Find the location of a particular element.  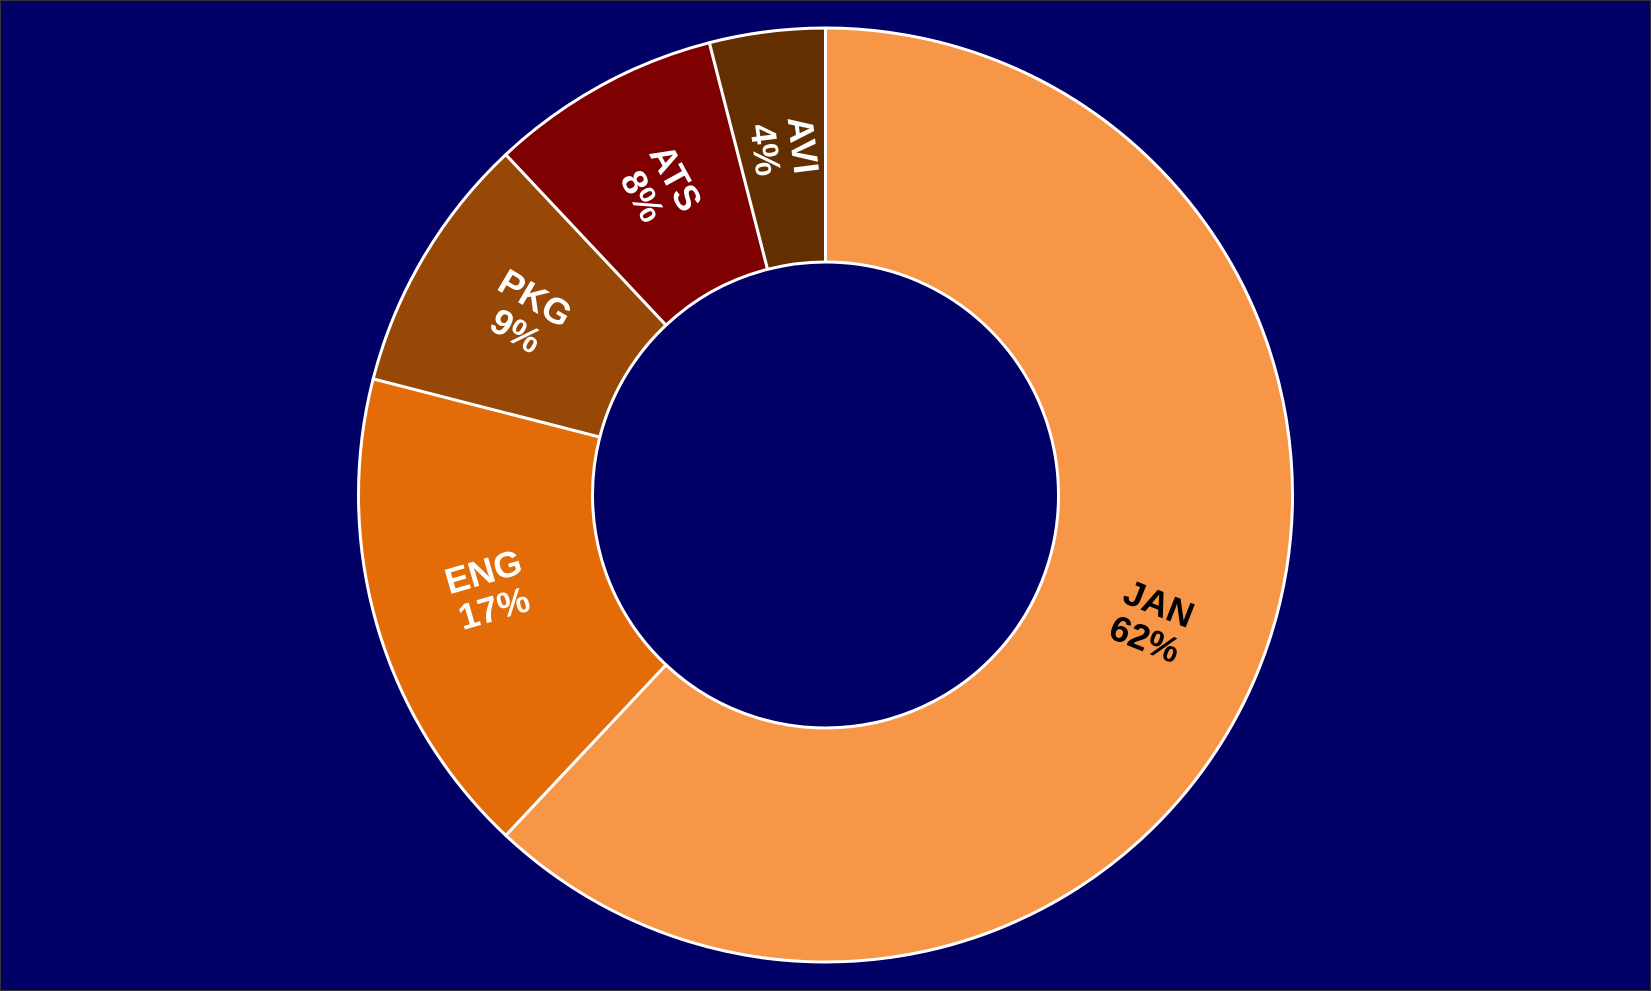

category-label: AVI is located at coordinates (804, 145).